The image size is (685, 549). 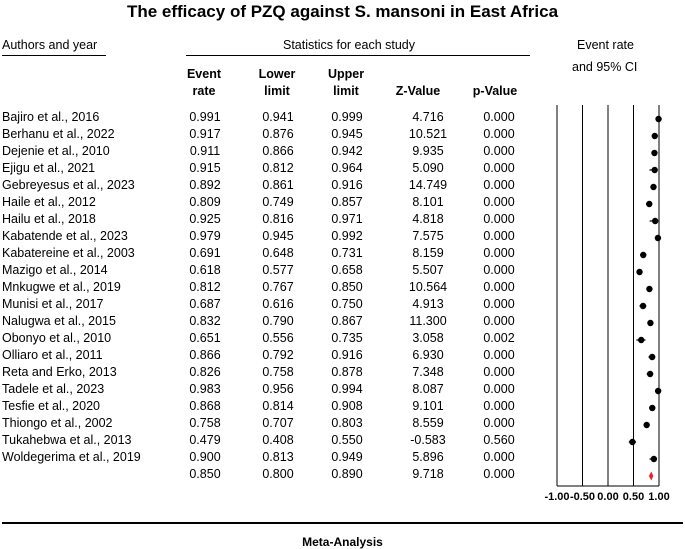 What do you see at coordinates (347, 202) in the screenshot?
I see `study-upper: 0.857` at bounding box center [347, 202].